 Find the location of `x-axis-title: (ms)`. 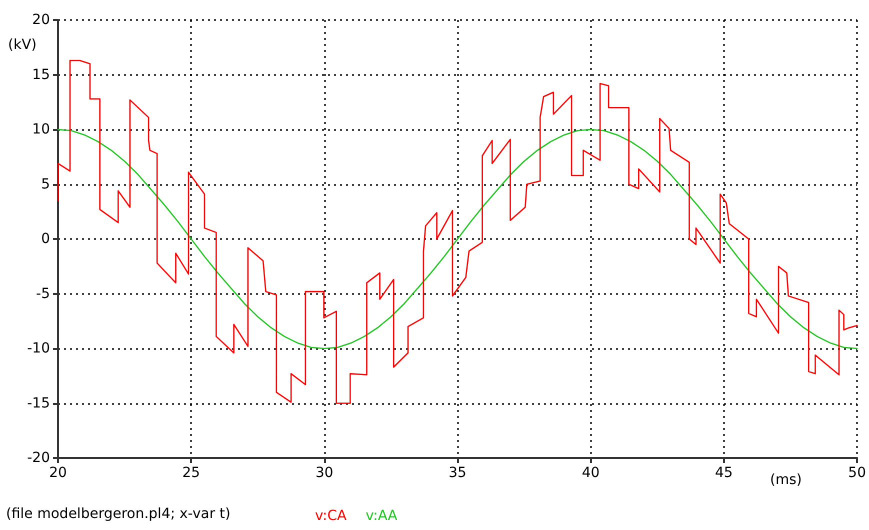

x-axis-title: (ms) is located at coordinates (786, 480).